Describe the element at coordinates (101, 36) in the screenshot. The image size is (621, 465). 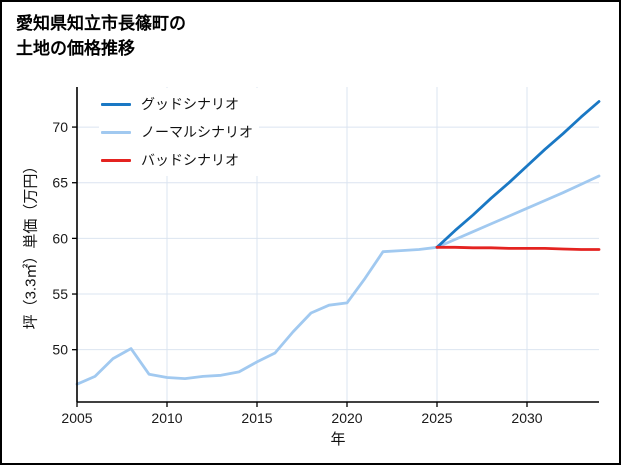
I see `chart-title: 愛知県知立市長篠町の 土地の価格推移` at that location.